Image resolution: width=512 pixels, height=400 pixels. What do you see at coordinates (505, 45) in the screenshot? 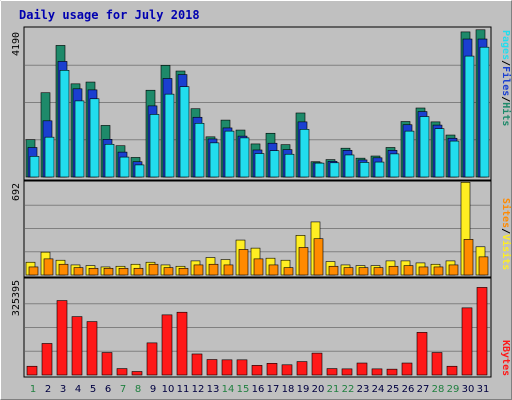
I see `legend-pages: Pages` at bounding box center [505, 45].